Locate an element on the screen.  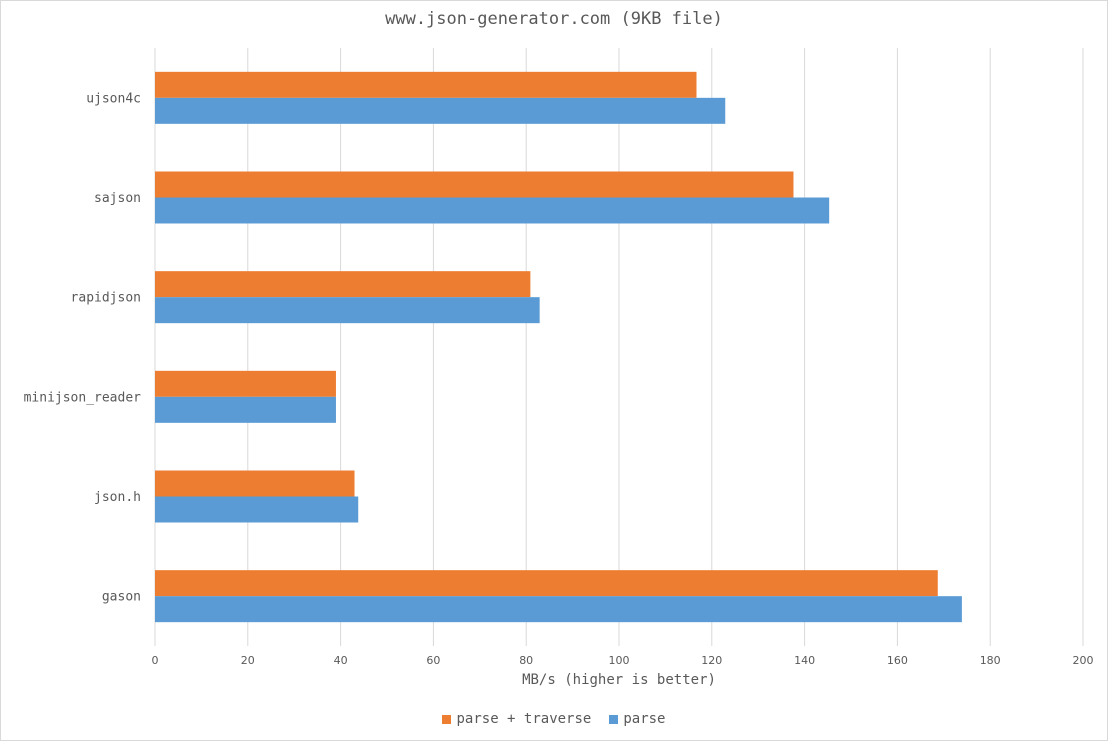
x-tick-label: 20 is located at coordinates (248, 660).